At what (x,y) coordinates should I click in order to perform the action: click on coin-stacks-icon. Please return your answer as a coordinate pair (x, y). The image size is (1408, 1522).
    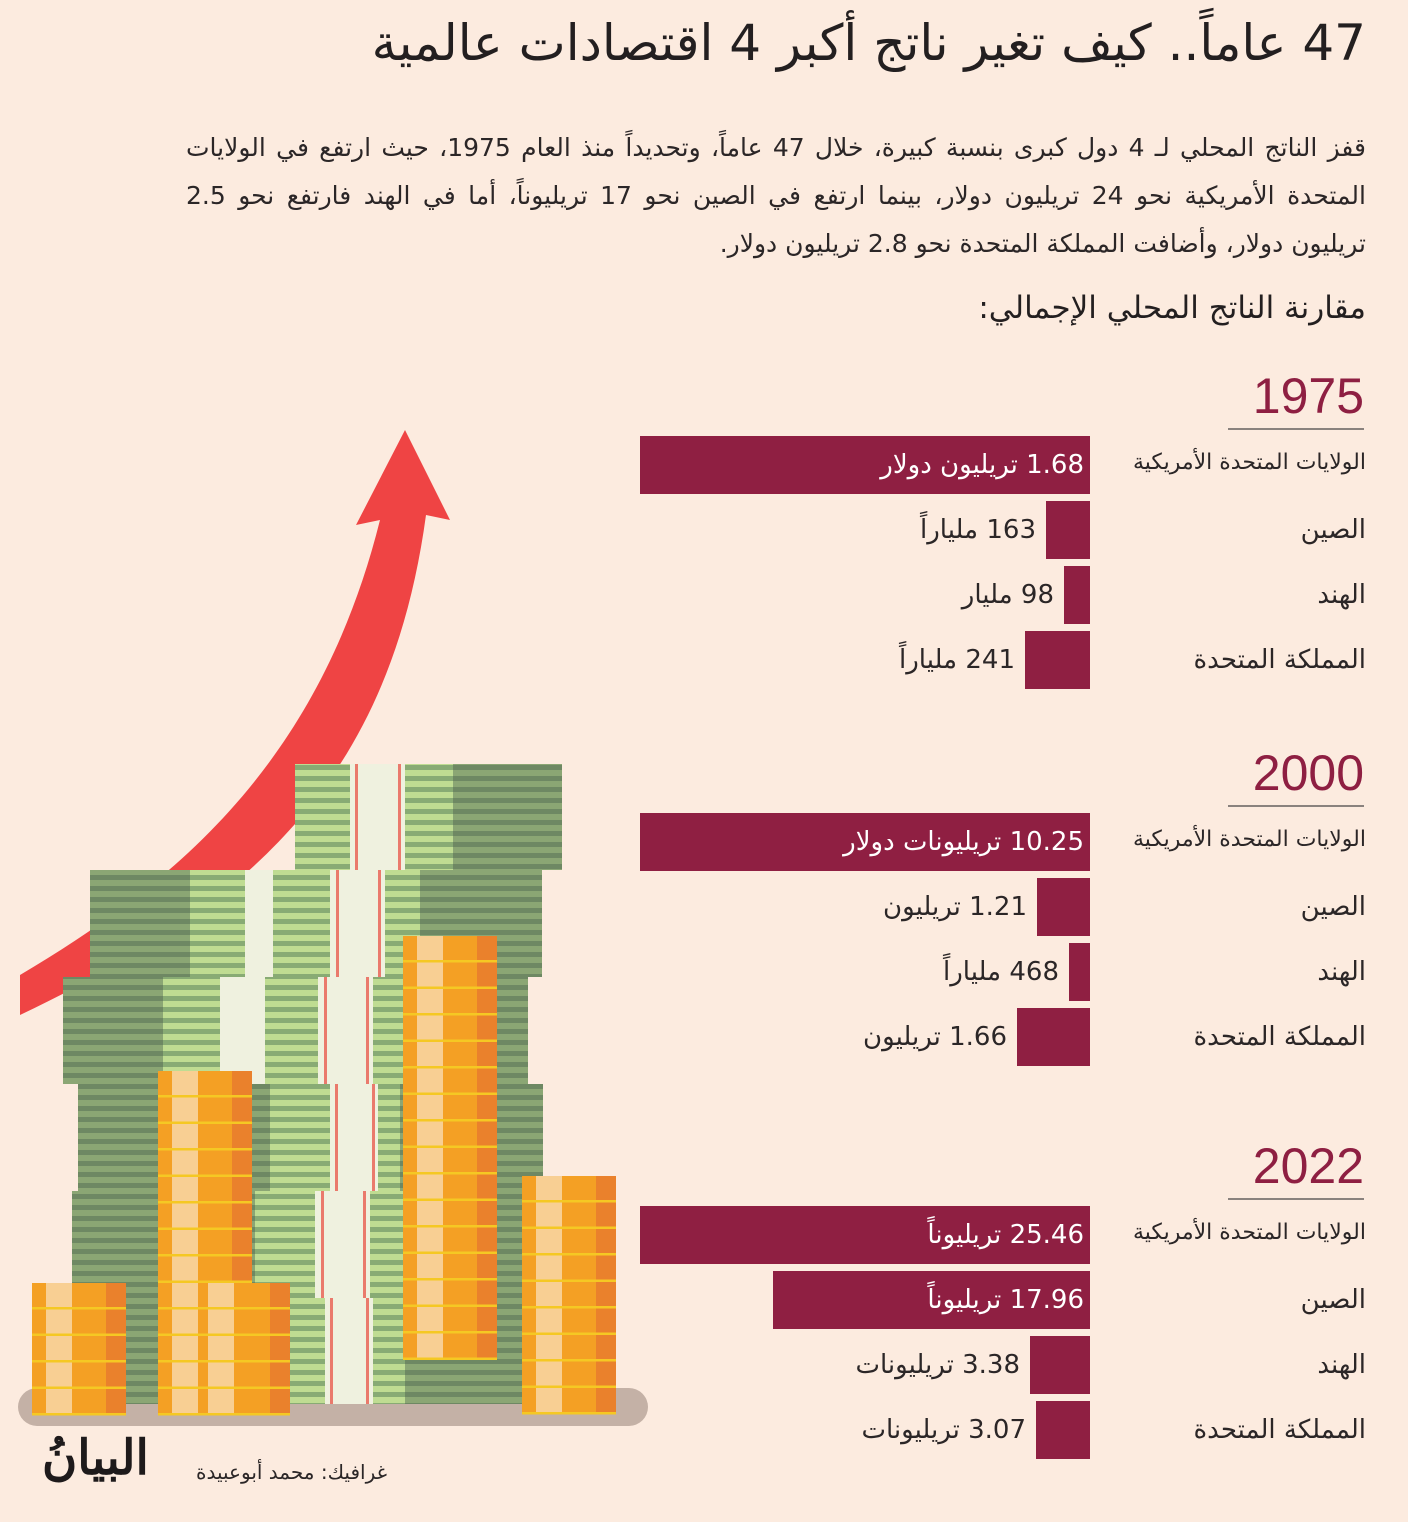
    Looking at the image, I should click on (324, 1176).